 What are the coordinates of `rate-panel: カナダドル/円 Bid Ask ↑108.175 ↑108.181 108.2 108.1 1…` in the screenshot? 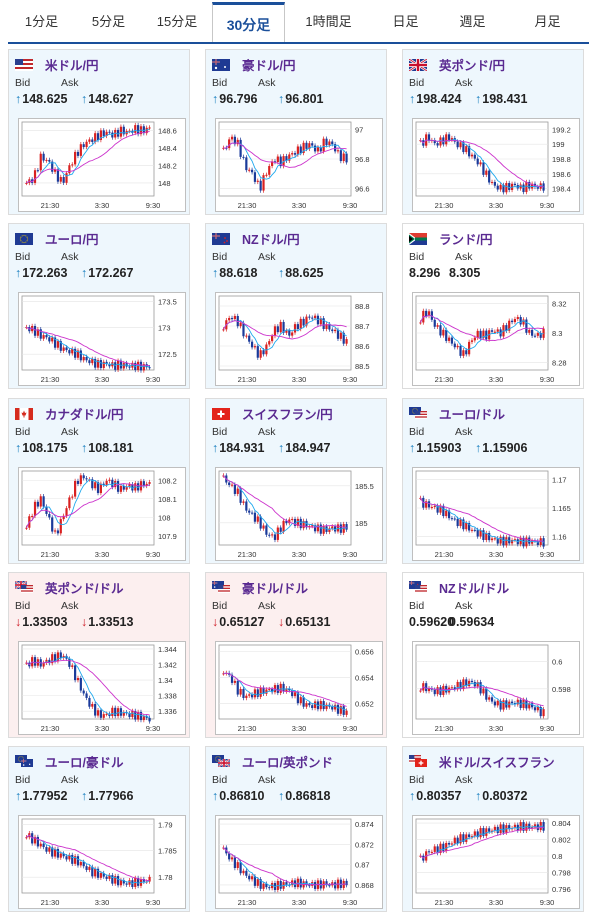 It's located at (99, 481).